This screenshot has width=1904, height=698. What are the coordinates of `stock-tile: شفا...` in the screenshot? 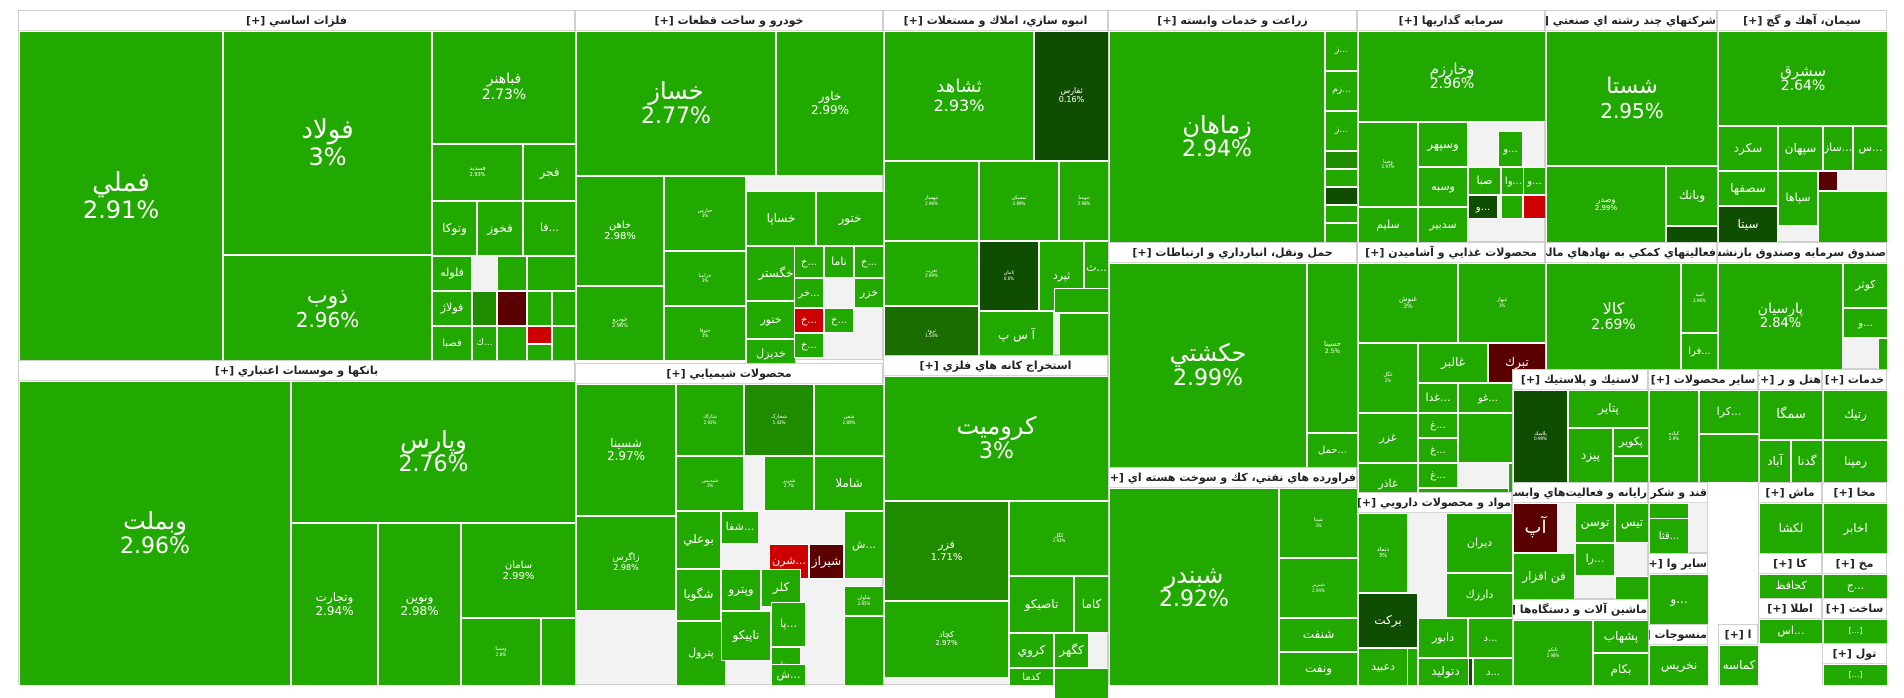 It's located at (740, 527).